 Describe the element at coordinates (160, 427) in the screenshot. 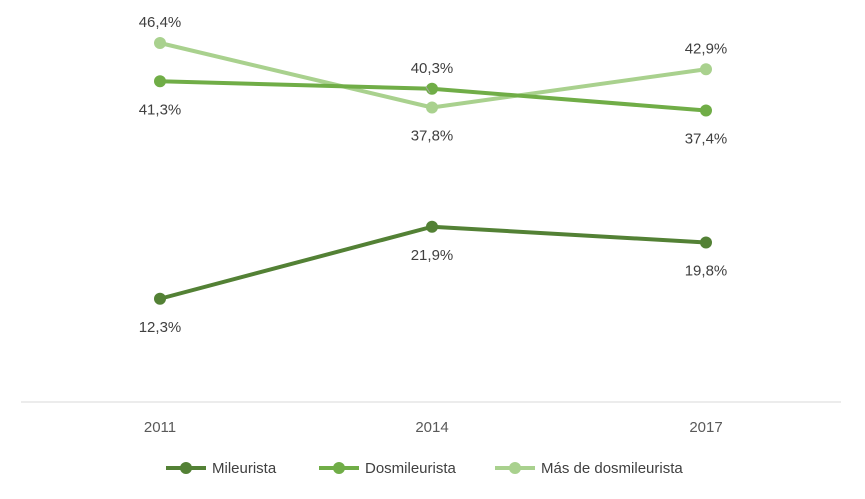

I see `x-tick-label: 2011` at that location.